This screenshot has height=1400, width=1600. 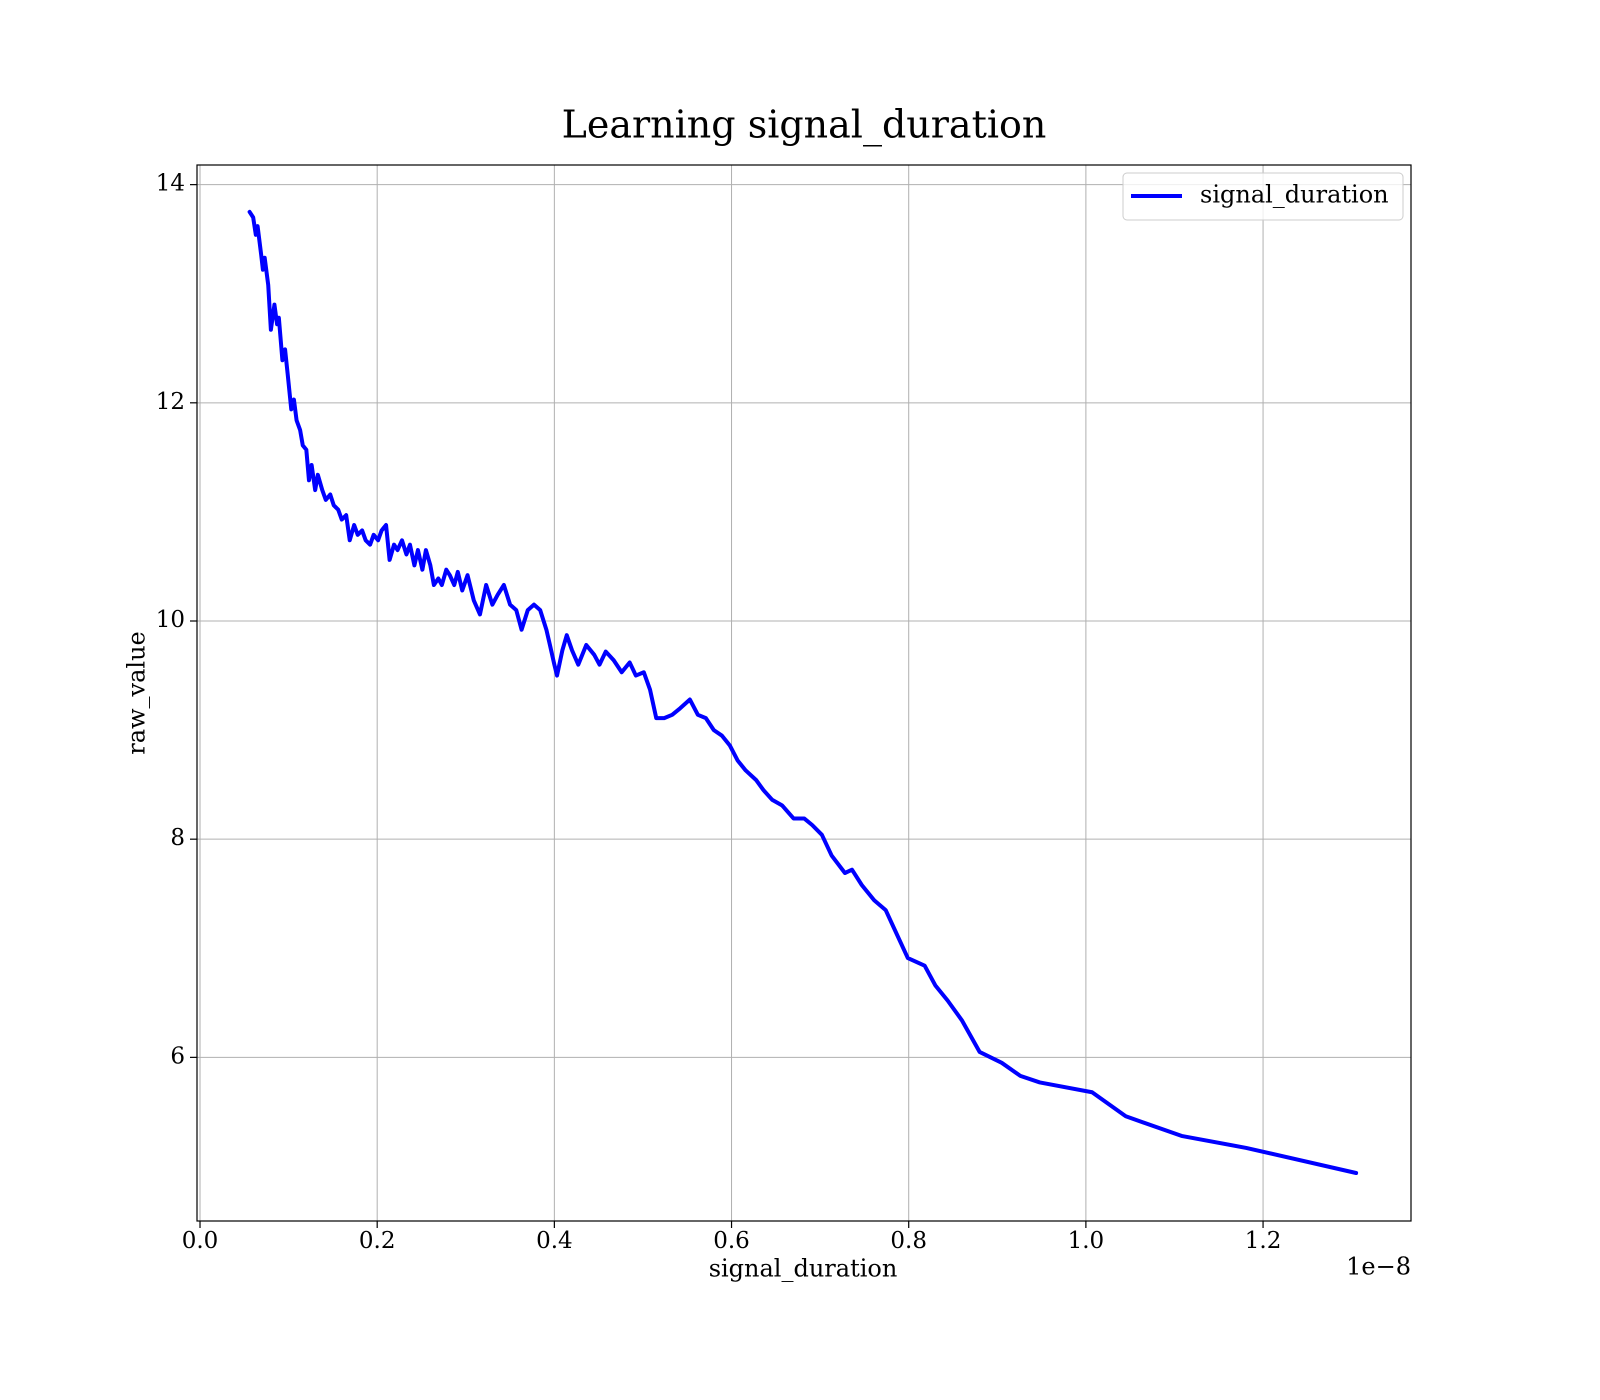 What do you see at coordinates (731, 1241) in the screenshot?
I see `x-tick-label: 0.6` at bounding box center [731, 1241].